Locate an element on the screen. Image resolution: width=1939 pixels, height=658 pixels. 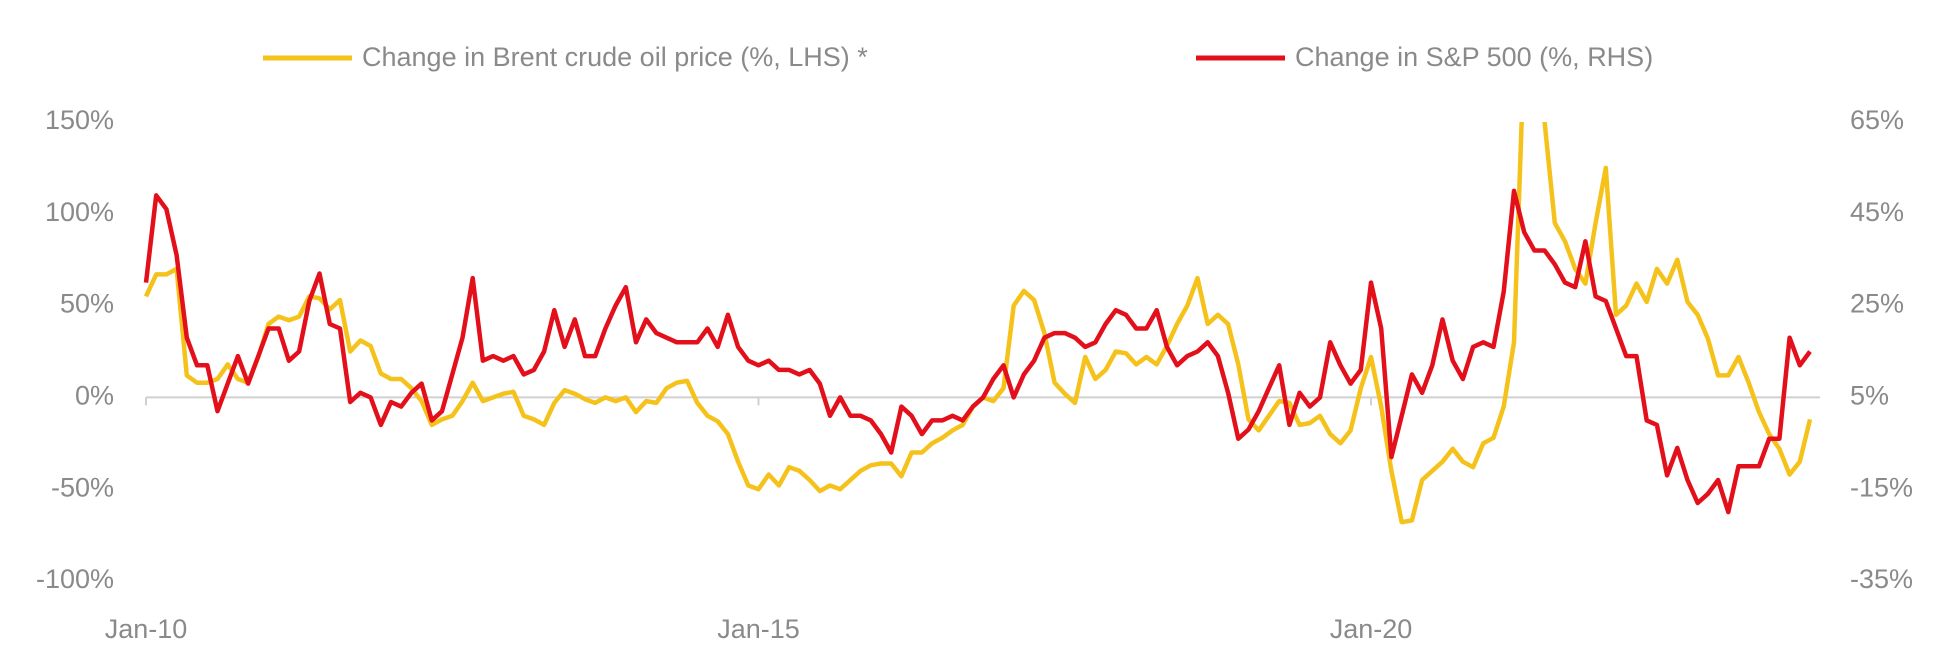
y2-tick-label: -15% is located at coordinates (1881, 487).